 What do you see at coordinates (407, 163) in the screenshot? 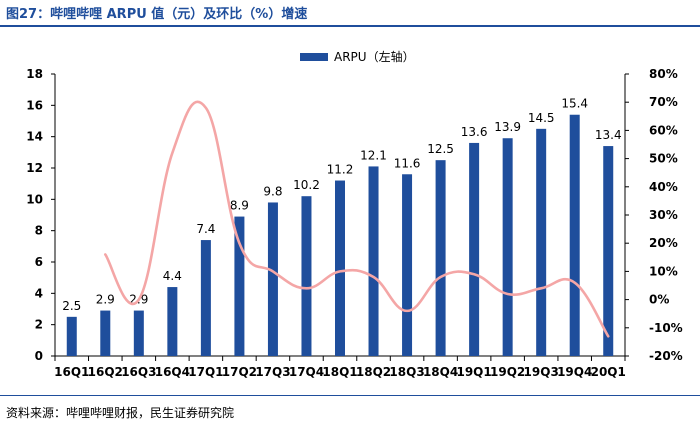
I see `bar-value-label: 11.6` at bounding box center [407, 163].